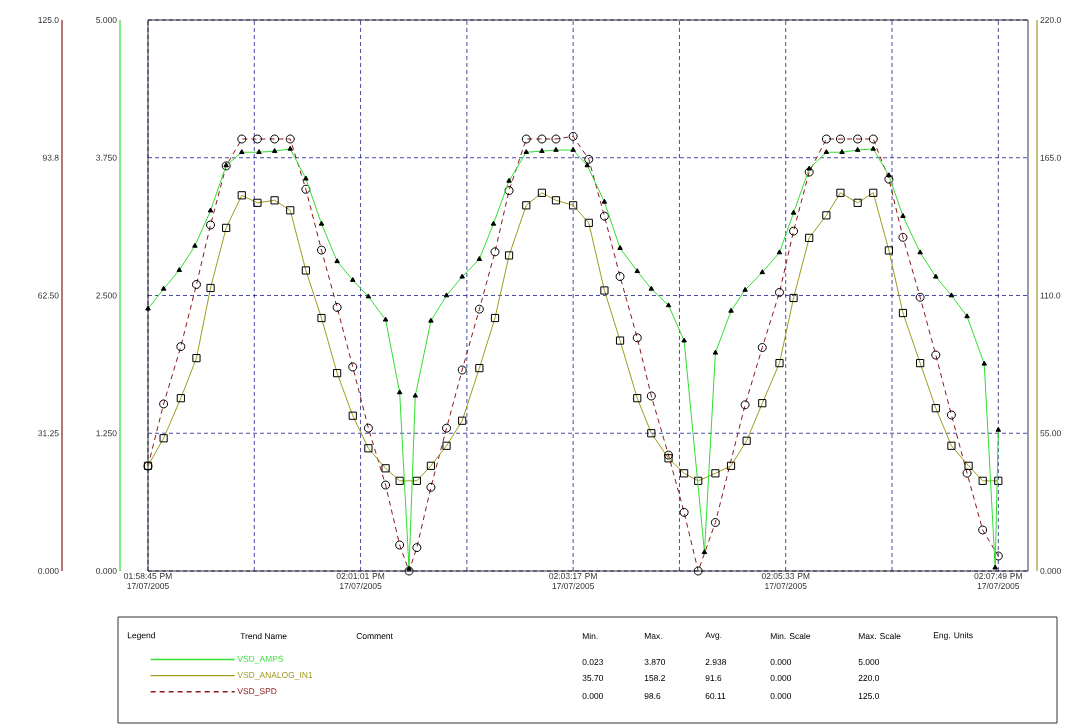 This screenshot has height=724, width=1072. I want to click on x-tick-label: 01:58:45 PM 17/07/2005, so click(148, 581).